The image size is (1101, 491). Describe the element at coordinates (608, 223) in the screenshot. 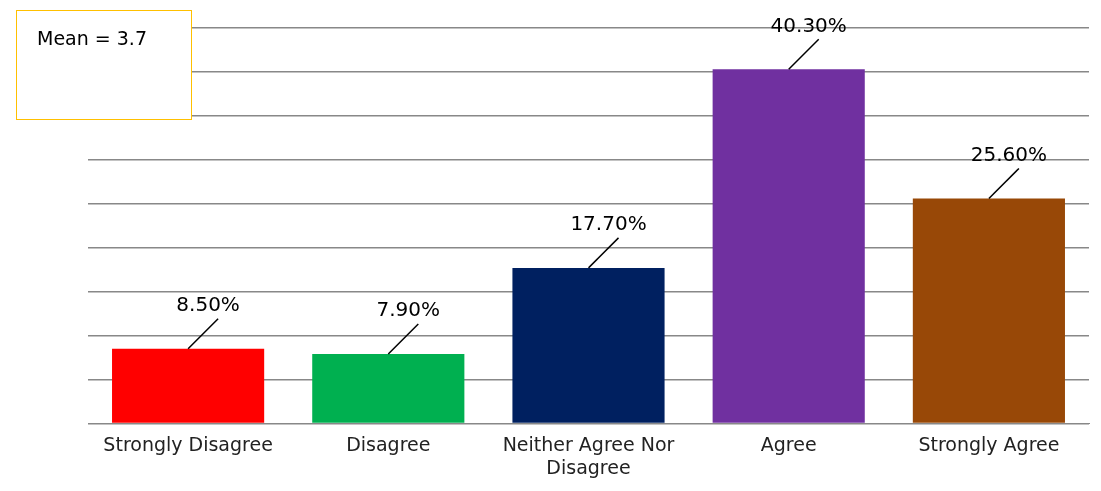

I see `data-label: 17.70%` at that location.